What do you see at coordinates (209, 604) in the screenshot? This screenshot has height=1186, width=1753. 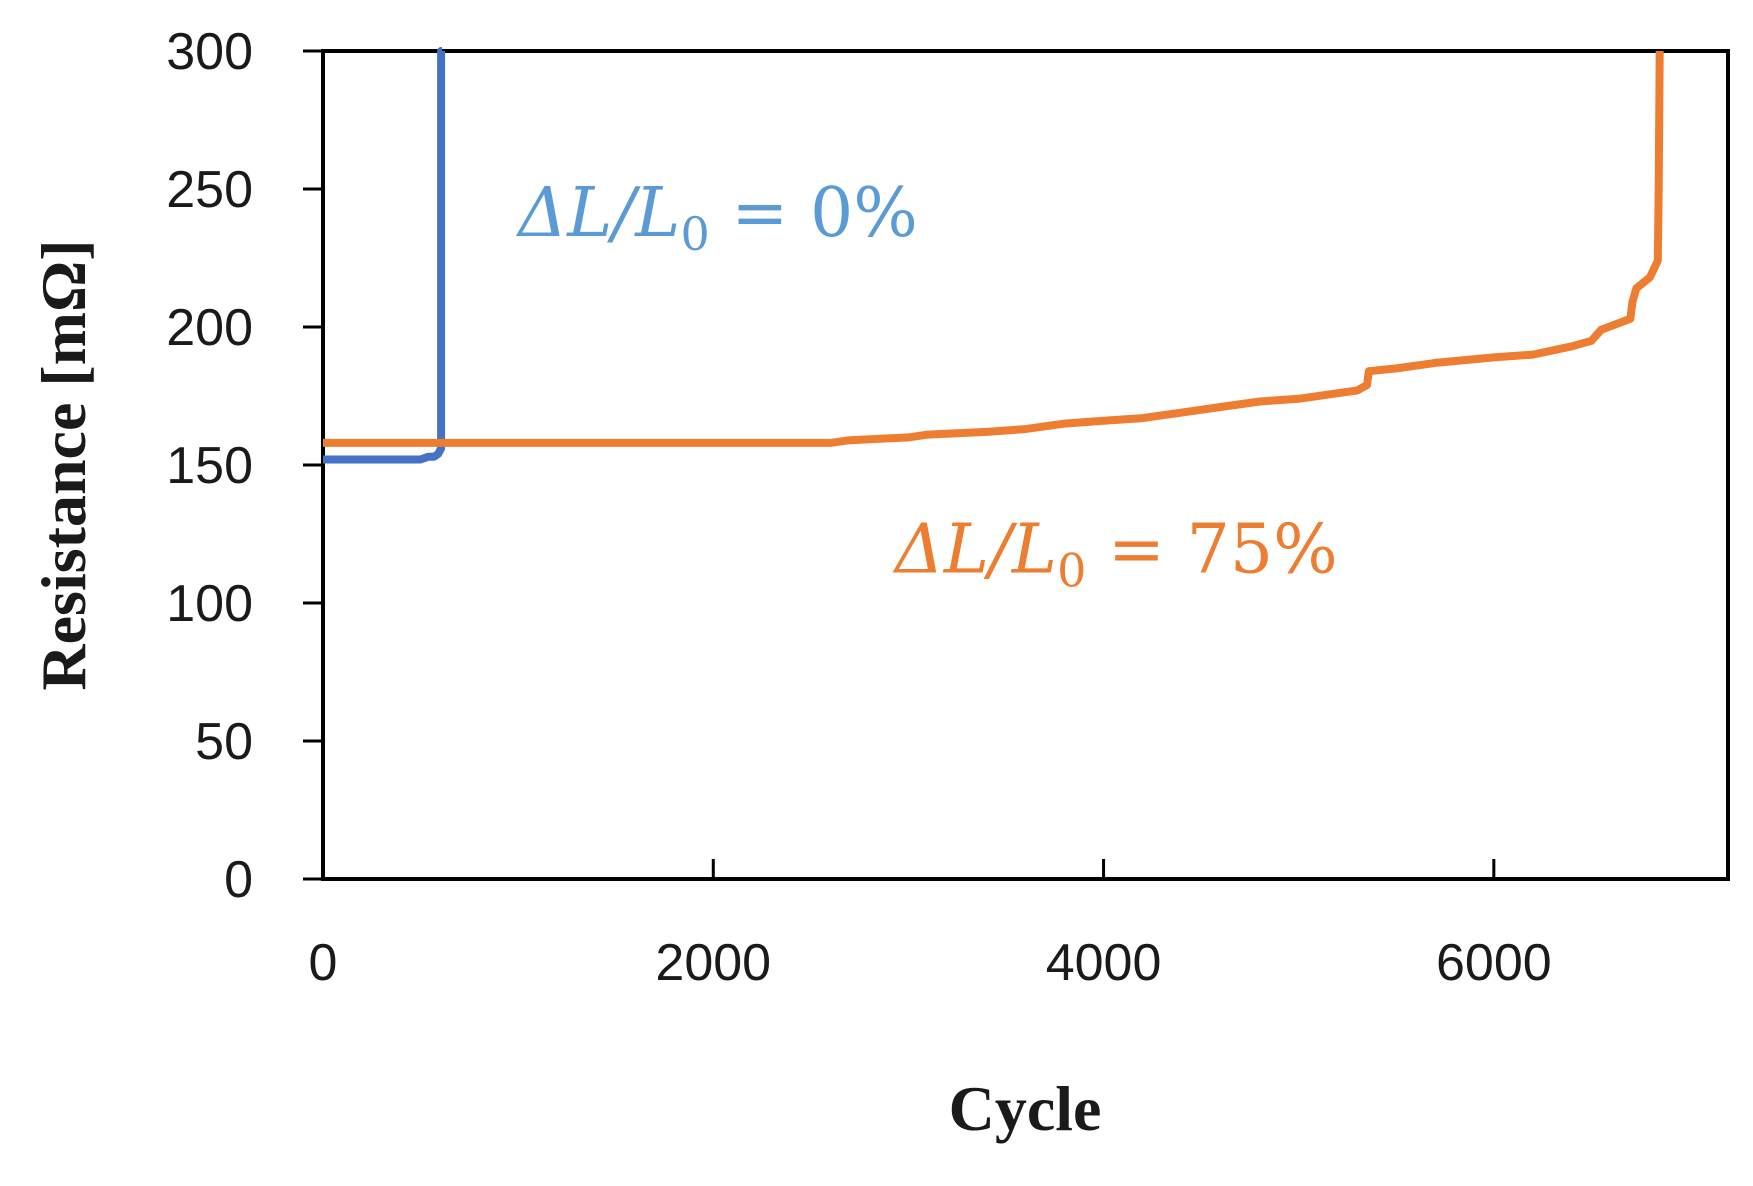 I see `y-tick-label: 100` at bounding box center [209, 604].